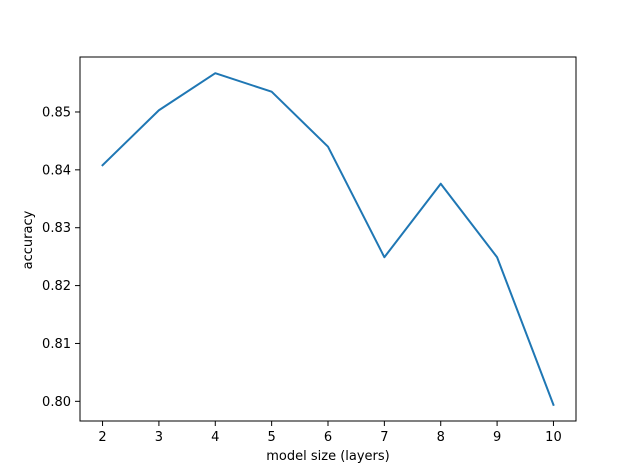  I want to click on x-tick-label: 9, so click(497, 437).